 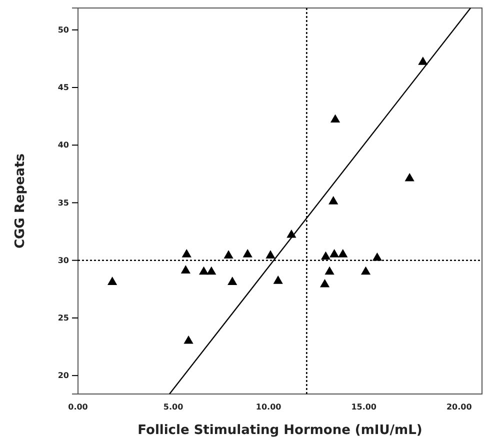 I want to click on x-axis-title: Follicle Stimulating Hormone (mIU/mL), so click(x=280, y=430).